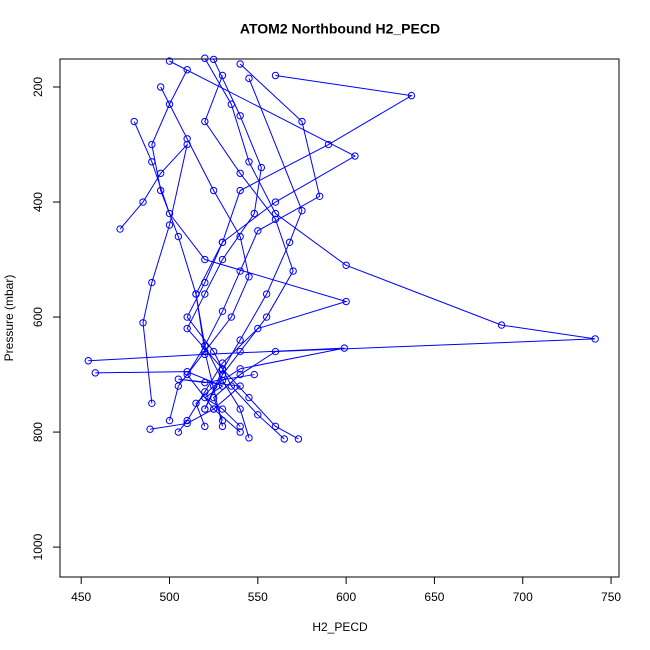 Image resolution: width=650 pixels, height=650 pixels. What do you see at coordinates (340, 627) in the screenshot?
I see `x-axis-label: H2_PECD` at bounding box center [340, 627].